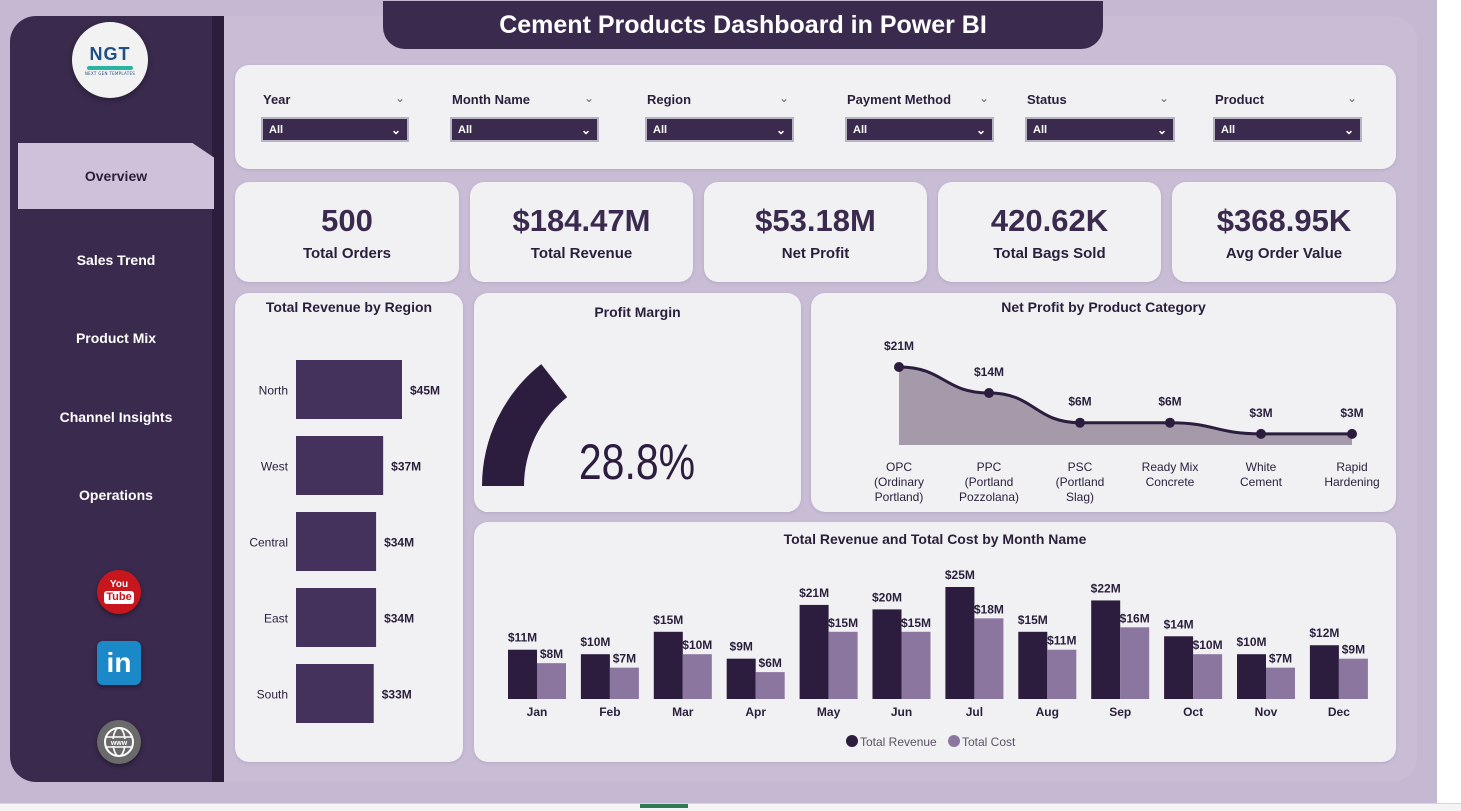  Describe the element at coordinates (1284, 253) in the screenshot. I see `kpi-label: Avg Order Value` at that location.